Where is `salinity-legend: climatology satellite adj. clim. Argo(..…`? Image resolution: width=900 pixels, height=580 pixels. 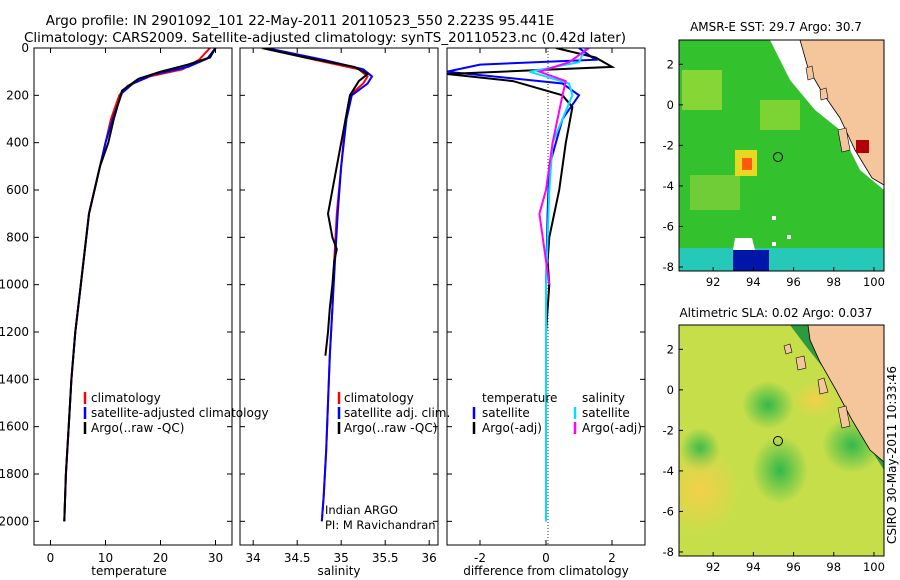
salinity-legend: climatology satellite adj. clim. Argo(..… is located at coordinates (393, 413).